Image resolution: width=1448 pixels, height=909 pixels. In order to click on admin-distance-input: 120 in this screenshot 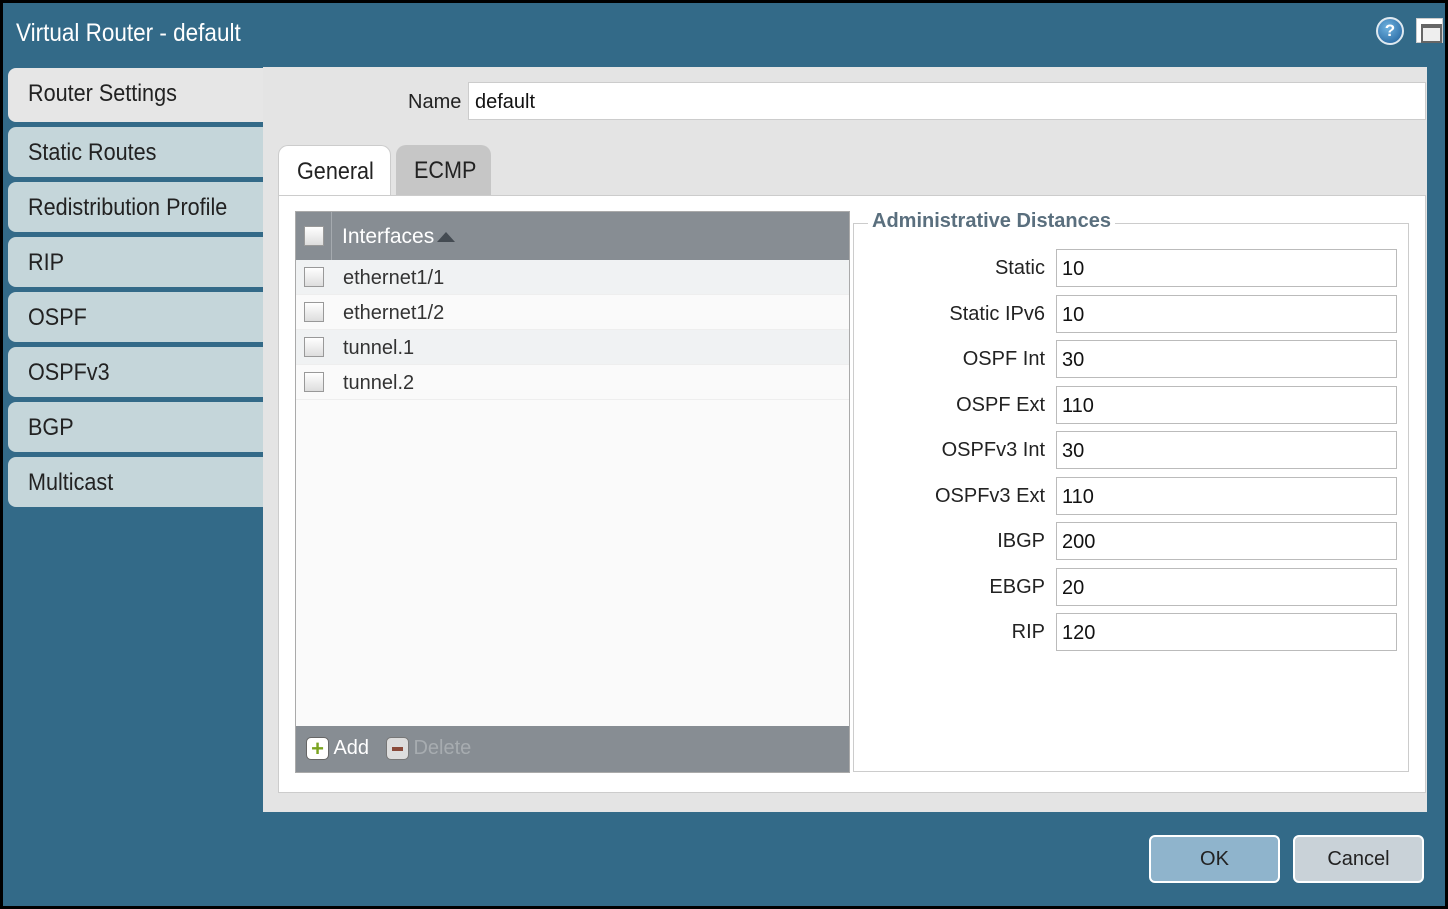, I will do `click(1226, 632)`.